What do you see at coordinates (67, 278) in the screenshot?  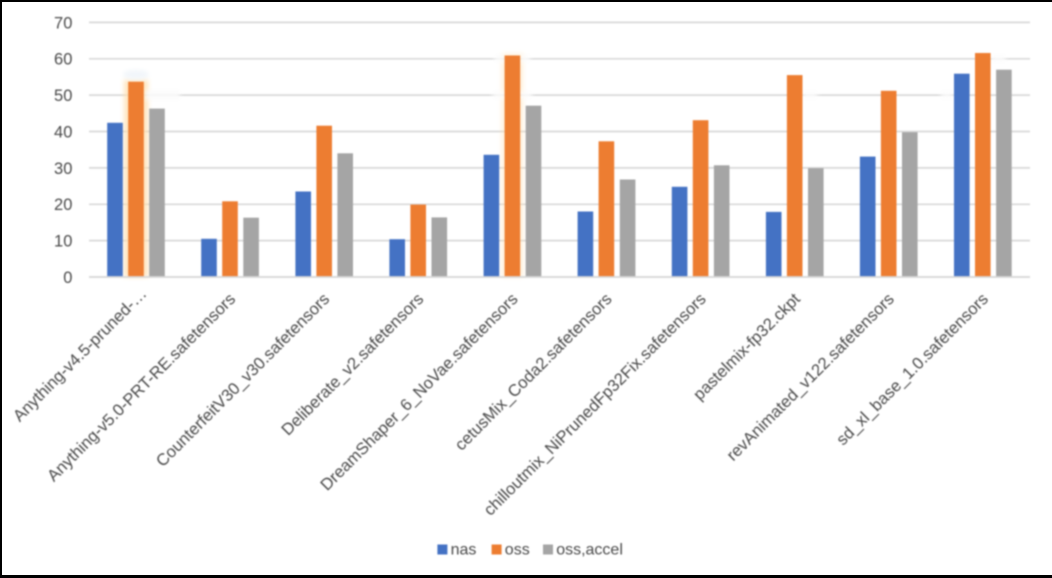 I see `svg-text: 0` at bounding box center [67, 278].